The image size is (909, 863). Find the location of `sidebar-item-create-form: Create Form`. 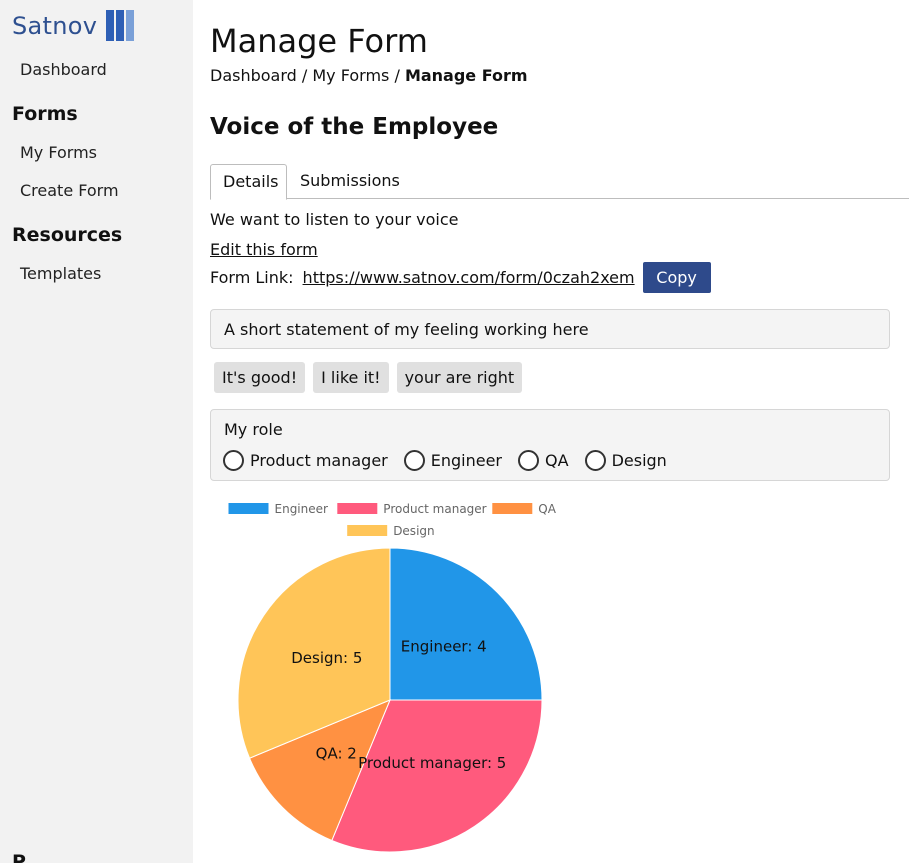

sidebar-item-create-form: Create Form is located at coordinates (69, 190).